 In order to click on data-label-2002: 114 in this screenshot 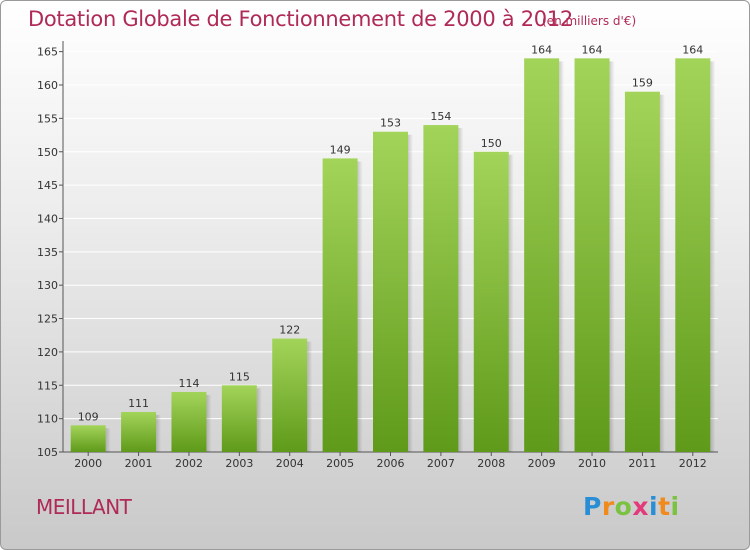, I will do `click(188, 383)`.